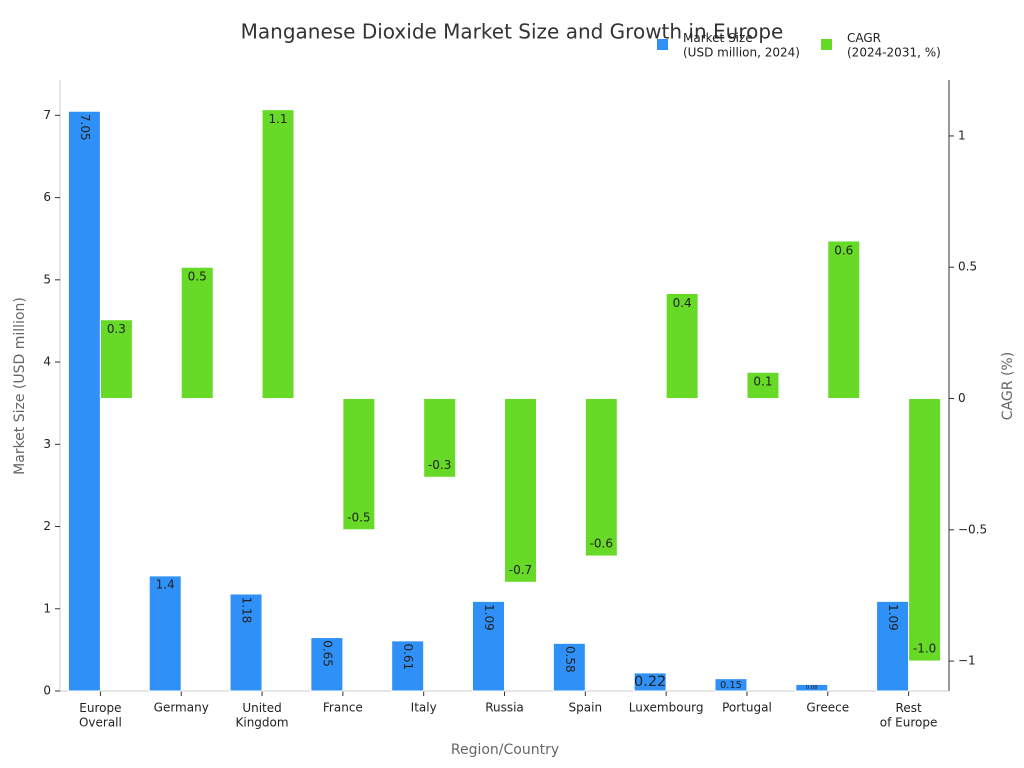  What do you see at coordinates (47, 362) in the screenshot?
I see `y-tick-label: 4` at bounding box center [47, 362].